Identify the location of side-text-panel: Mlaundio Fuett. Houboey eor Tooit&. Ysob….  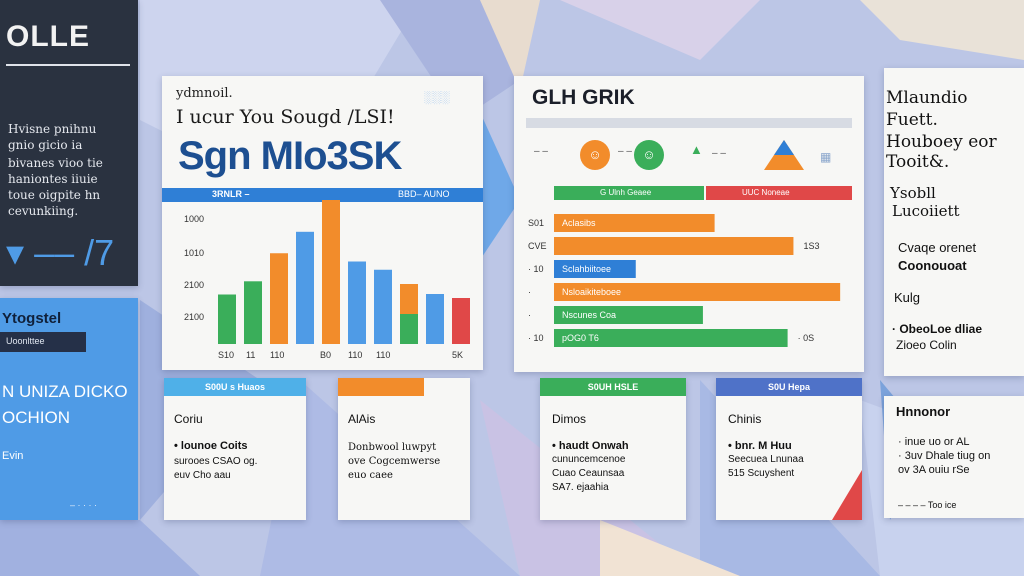
(954, 222).